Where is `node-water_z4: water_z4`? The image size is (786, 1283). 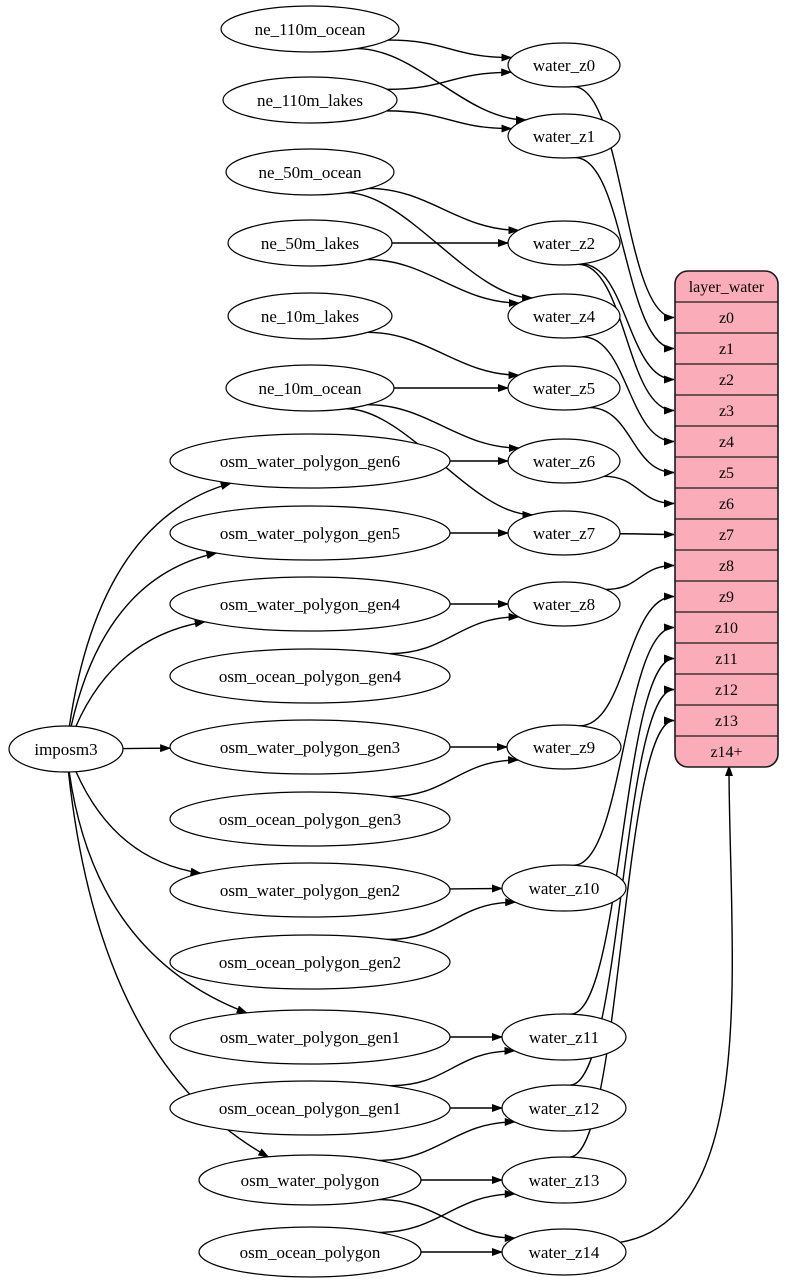 node-water_z4: water_z4 is located at coordinates (564, 316).